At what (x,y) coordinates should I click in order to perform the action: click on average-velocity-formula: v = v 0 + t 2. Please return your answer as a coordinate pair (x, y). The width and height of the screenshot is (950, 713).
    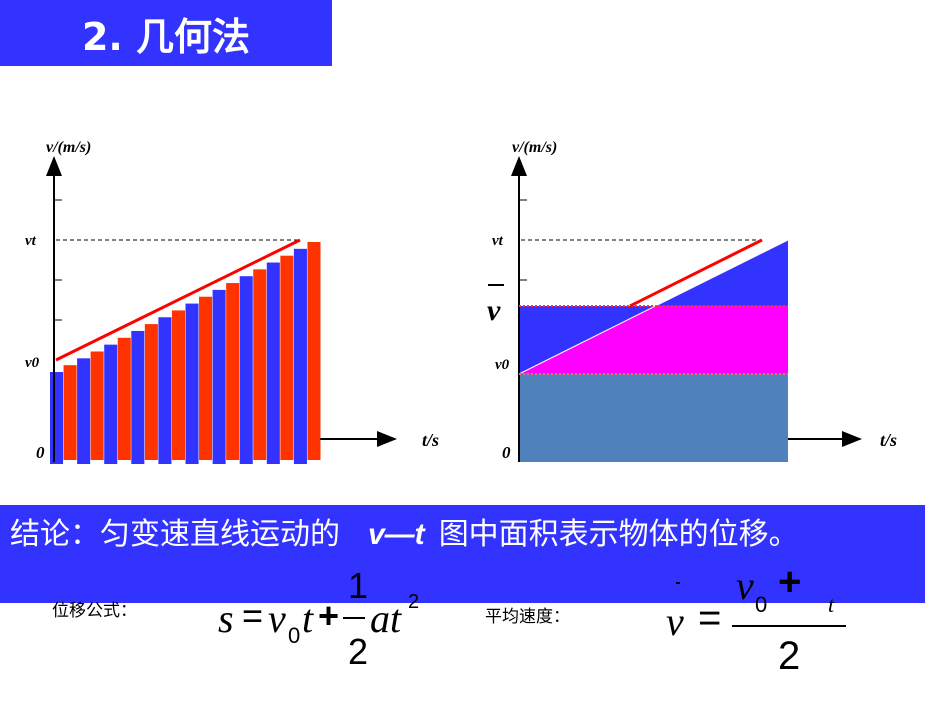
    Looking at the image, I should click on (760, 622).